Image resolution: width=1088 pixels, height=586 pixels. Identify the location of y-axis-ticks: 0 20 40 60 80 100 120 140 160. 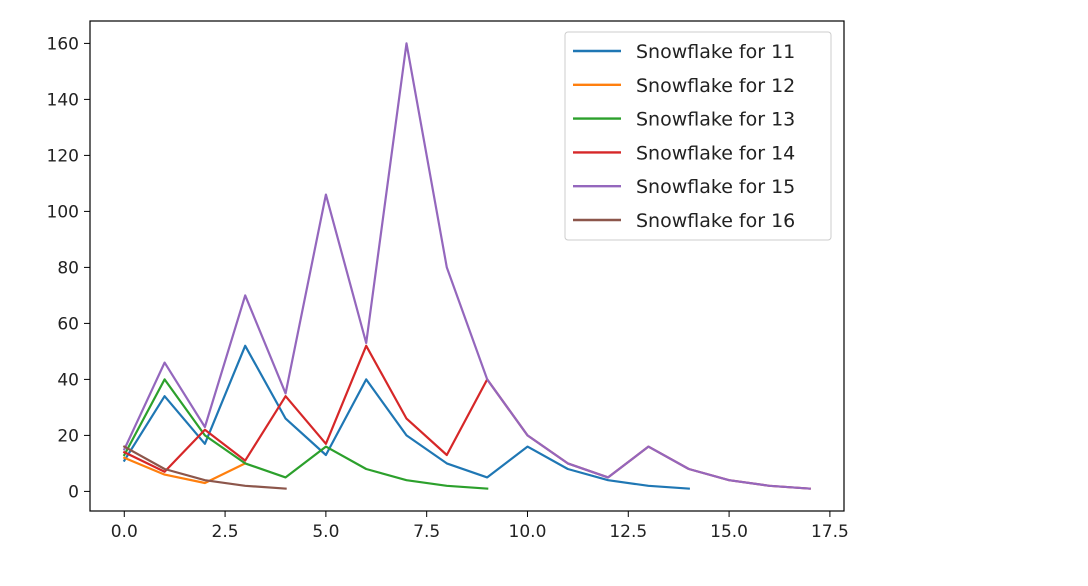
(68, 268).